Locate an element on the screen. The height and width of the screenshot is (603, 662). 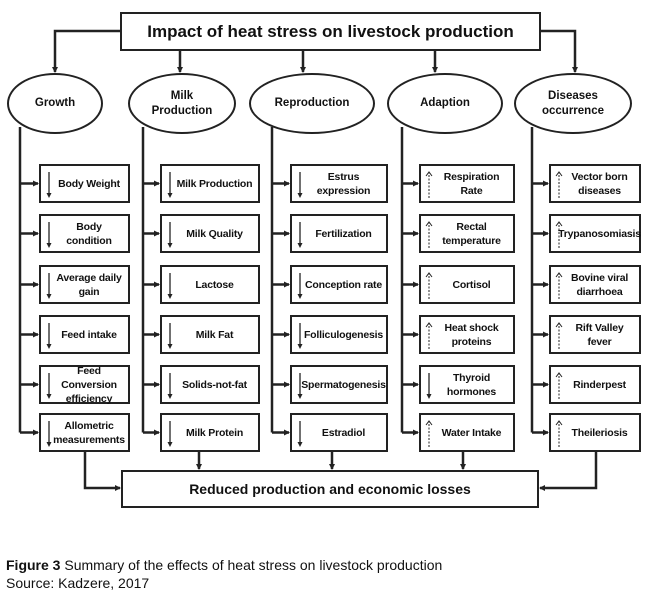
effect-box: Allometric measurements is located at coordinates (84, 432).